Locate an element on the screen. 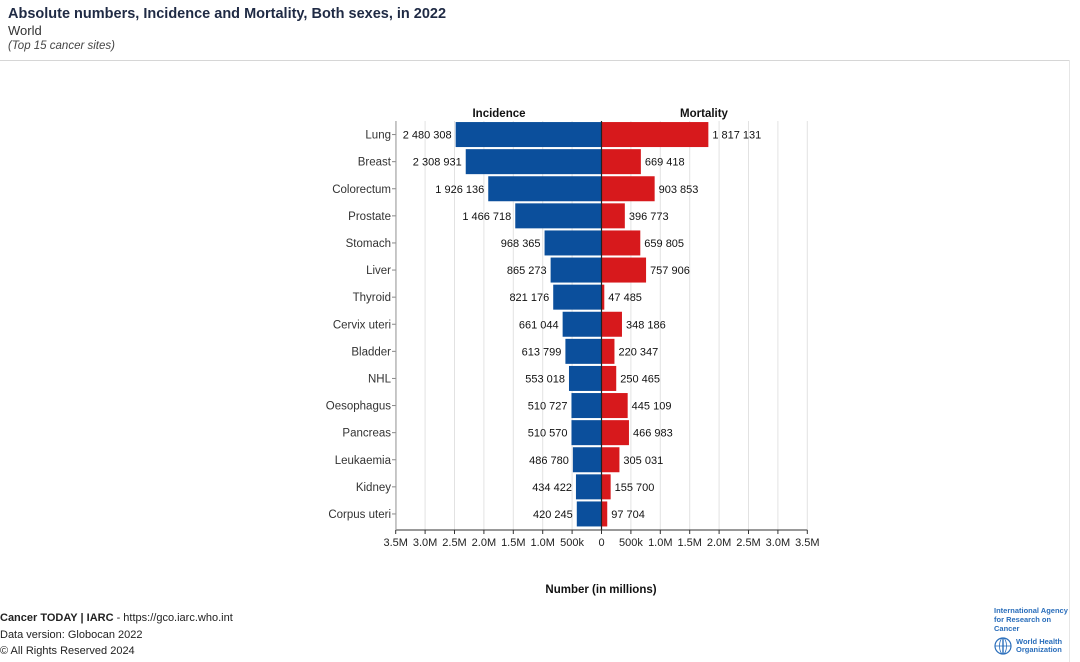 The height and width of the screenshot is (662, 1080). data-version-value: : Globocan 2022 is located at coordinates (102, 634).